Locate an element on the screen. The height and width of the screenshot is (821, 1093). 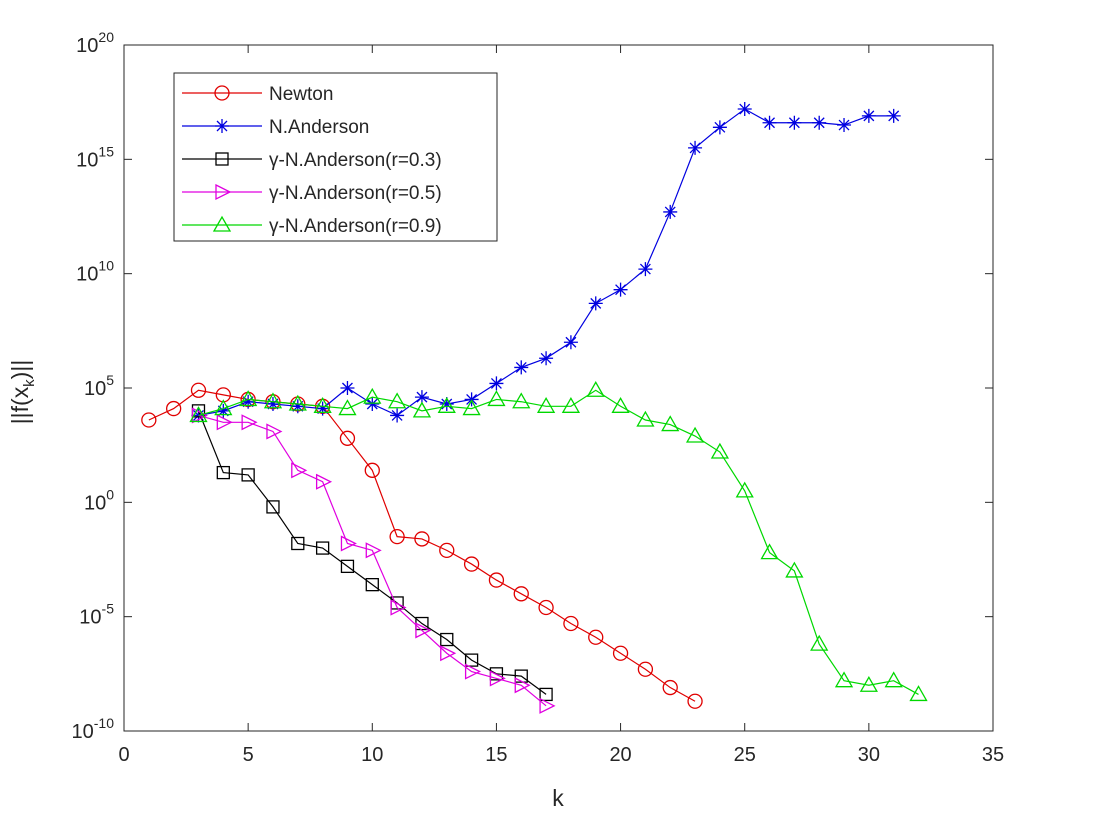
x-tick-label: 35 is located at coordinates (993, 755).